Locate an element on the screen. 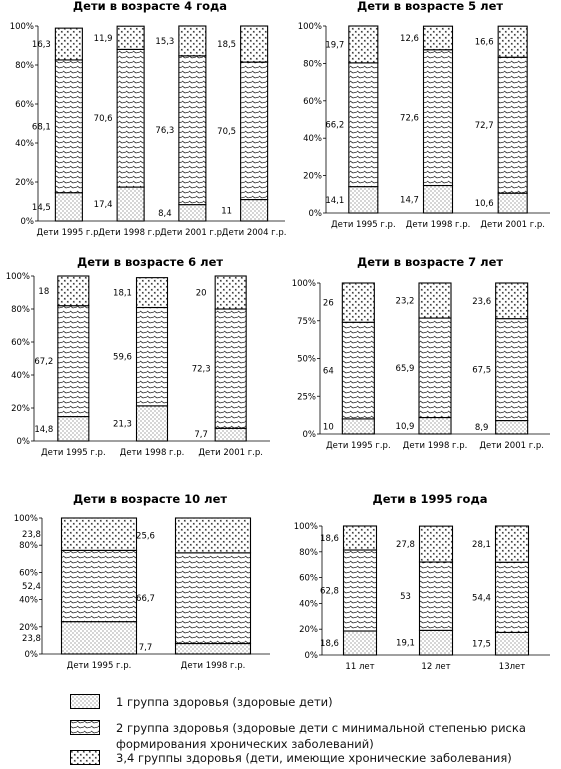 The image size is (561, 769). data-label: 25,6 is located at coordinates (145, 536).